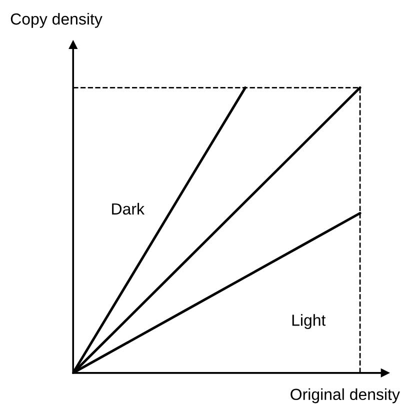  Describe the element at coordinates (128, 208) in the screenshot. I see `annotation: Dark` at that location.